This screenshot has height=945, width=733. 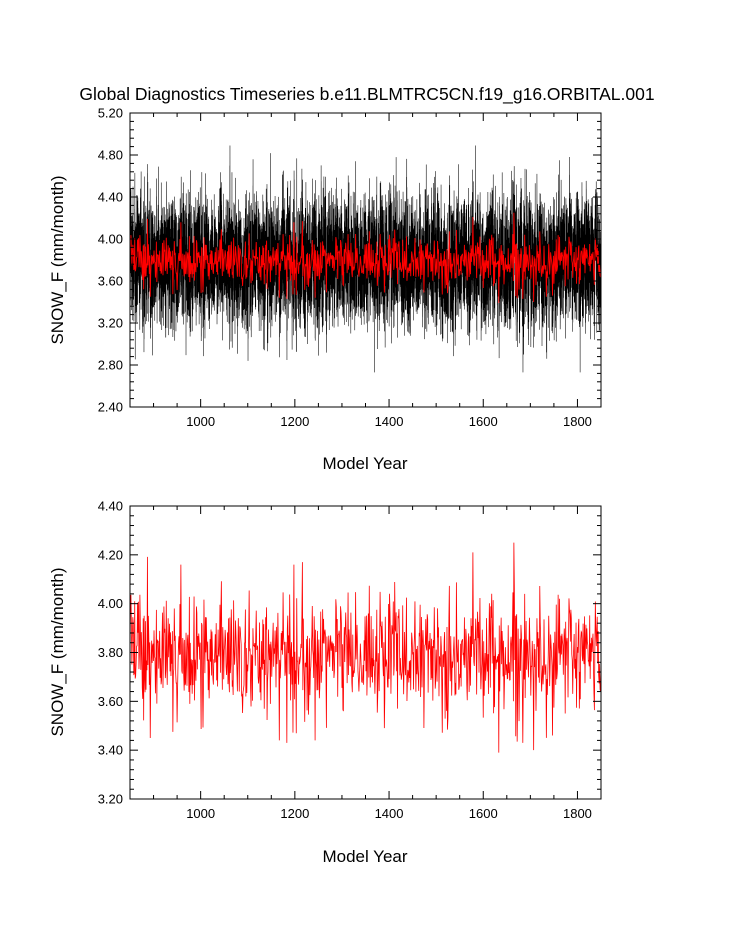 What do you see at coordinates (110, 407) in the screenshot?
I see `y-tick-label: 2.40` at bounding box center [110, 407].